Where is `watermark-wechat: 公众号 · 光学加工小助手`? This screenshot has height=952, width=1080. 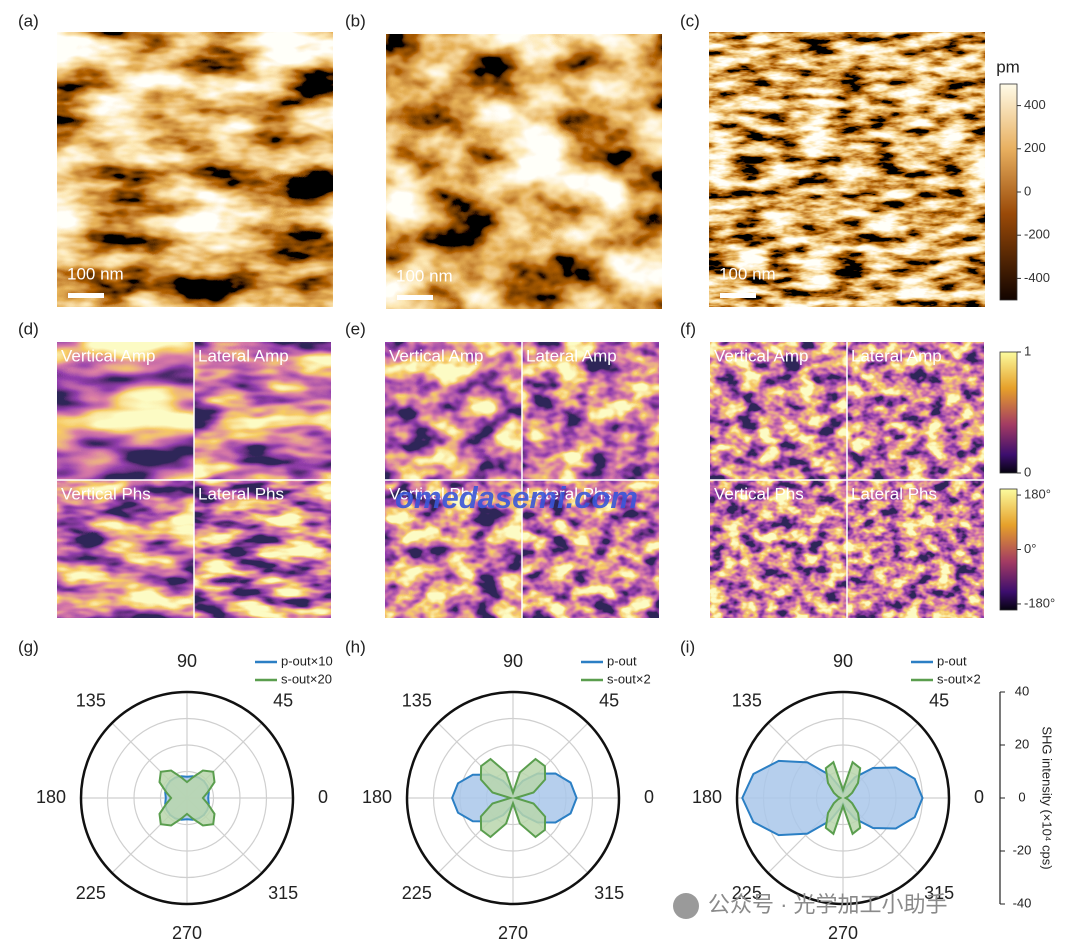
watermark-wechat: 公众号 · 光学加工小助手 is located at coordinates (828, 904).